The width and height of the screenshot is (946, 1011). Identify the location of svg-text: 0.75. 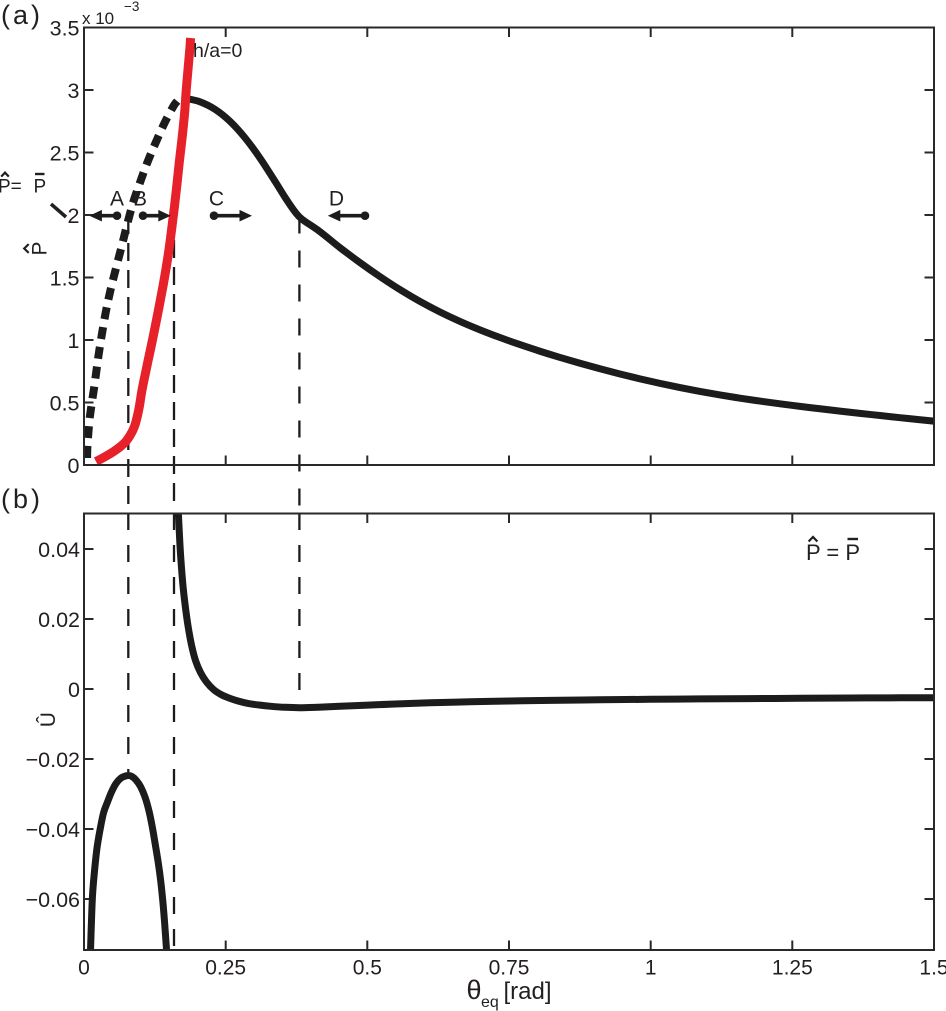
(509, 968).